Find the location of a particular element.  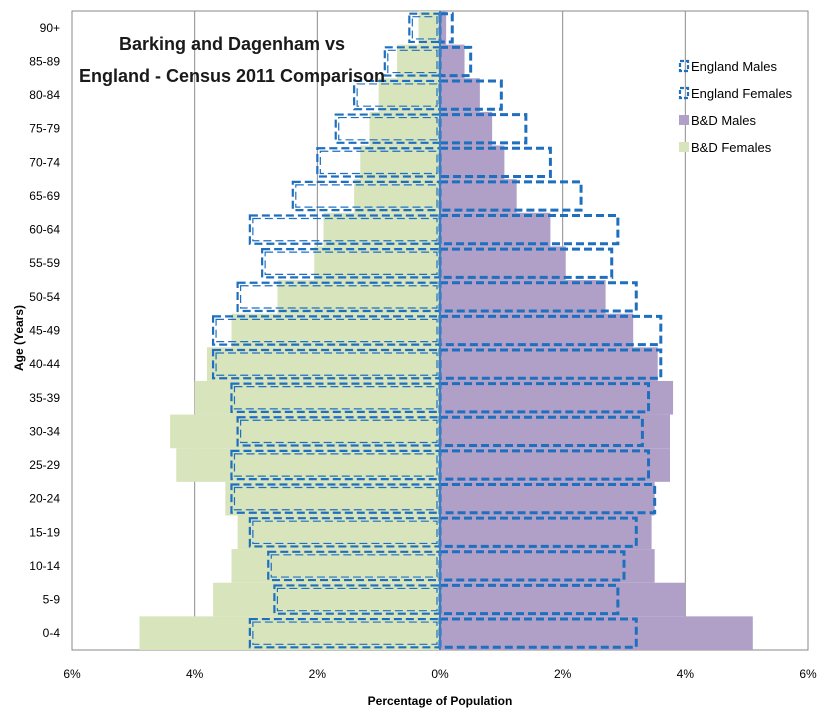

y-tick-label: 40-44 is located at coordinates (44, 364).